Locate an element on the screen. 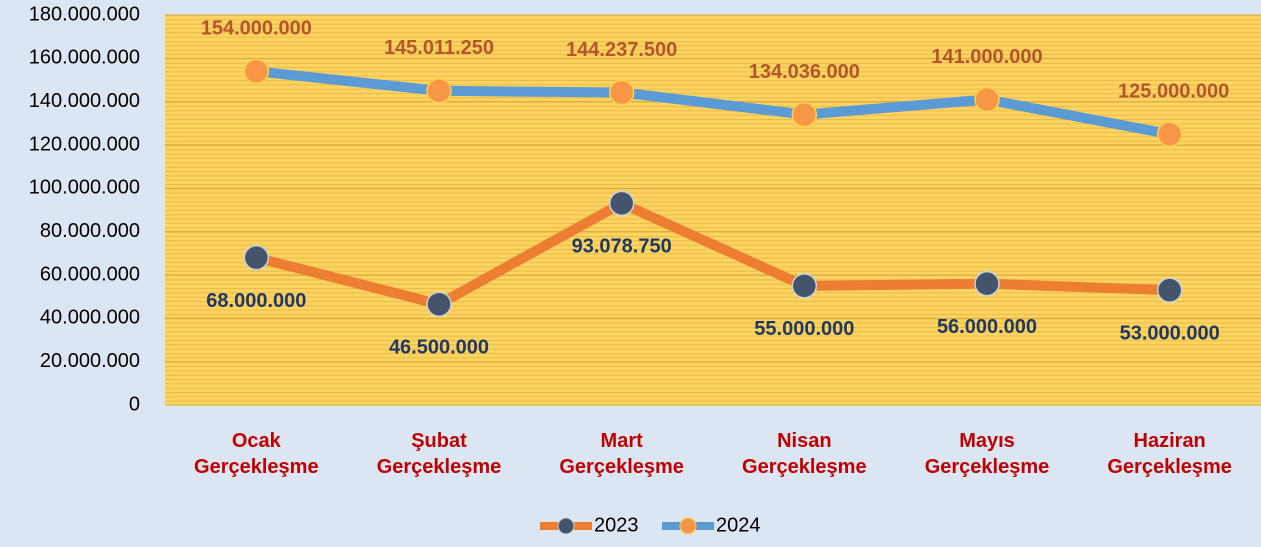 This screenshot has height=547, width=1261. data-label: 141.000.000 is located at coordinates (986, 57).